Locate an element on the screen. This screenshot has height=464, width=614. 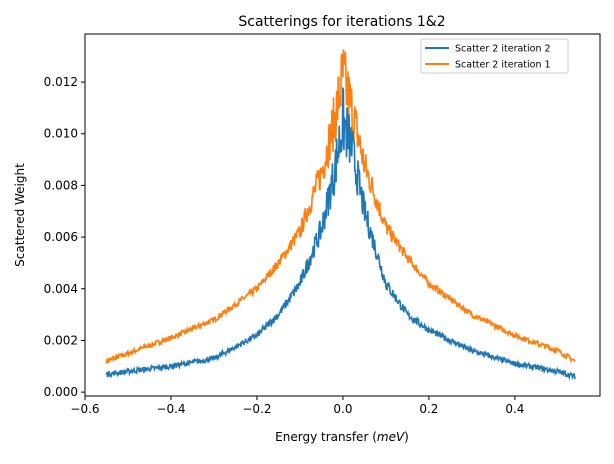
y-tick-label: 0.000 is located at coordinates (61, 392).